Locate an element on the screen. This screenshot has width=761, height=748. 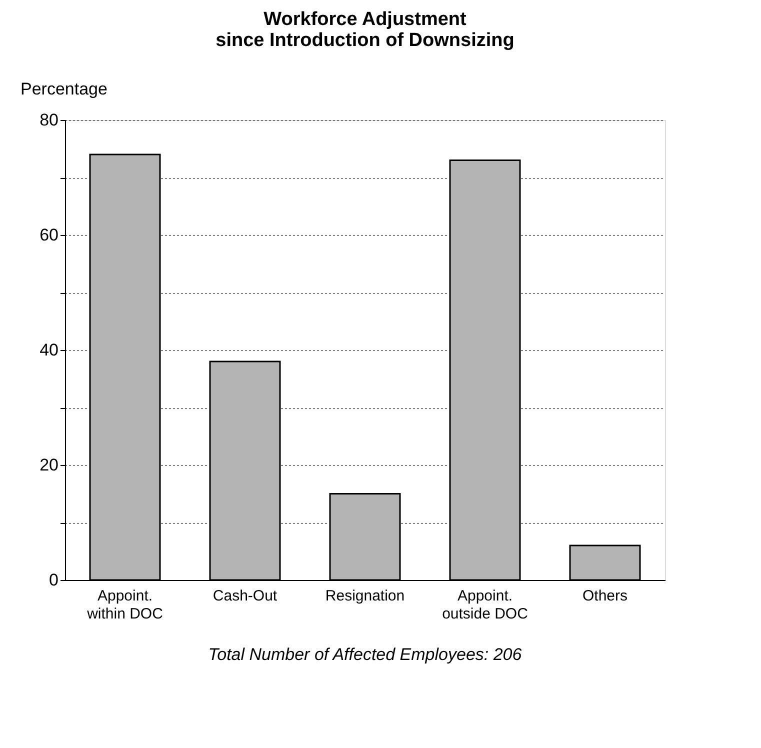
y-tick-label: 60 is located at coordinates (49, 235).